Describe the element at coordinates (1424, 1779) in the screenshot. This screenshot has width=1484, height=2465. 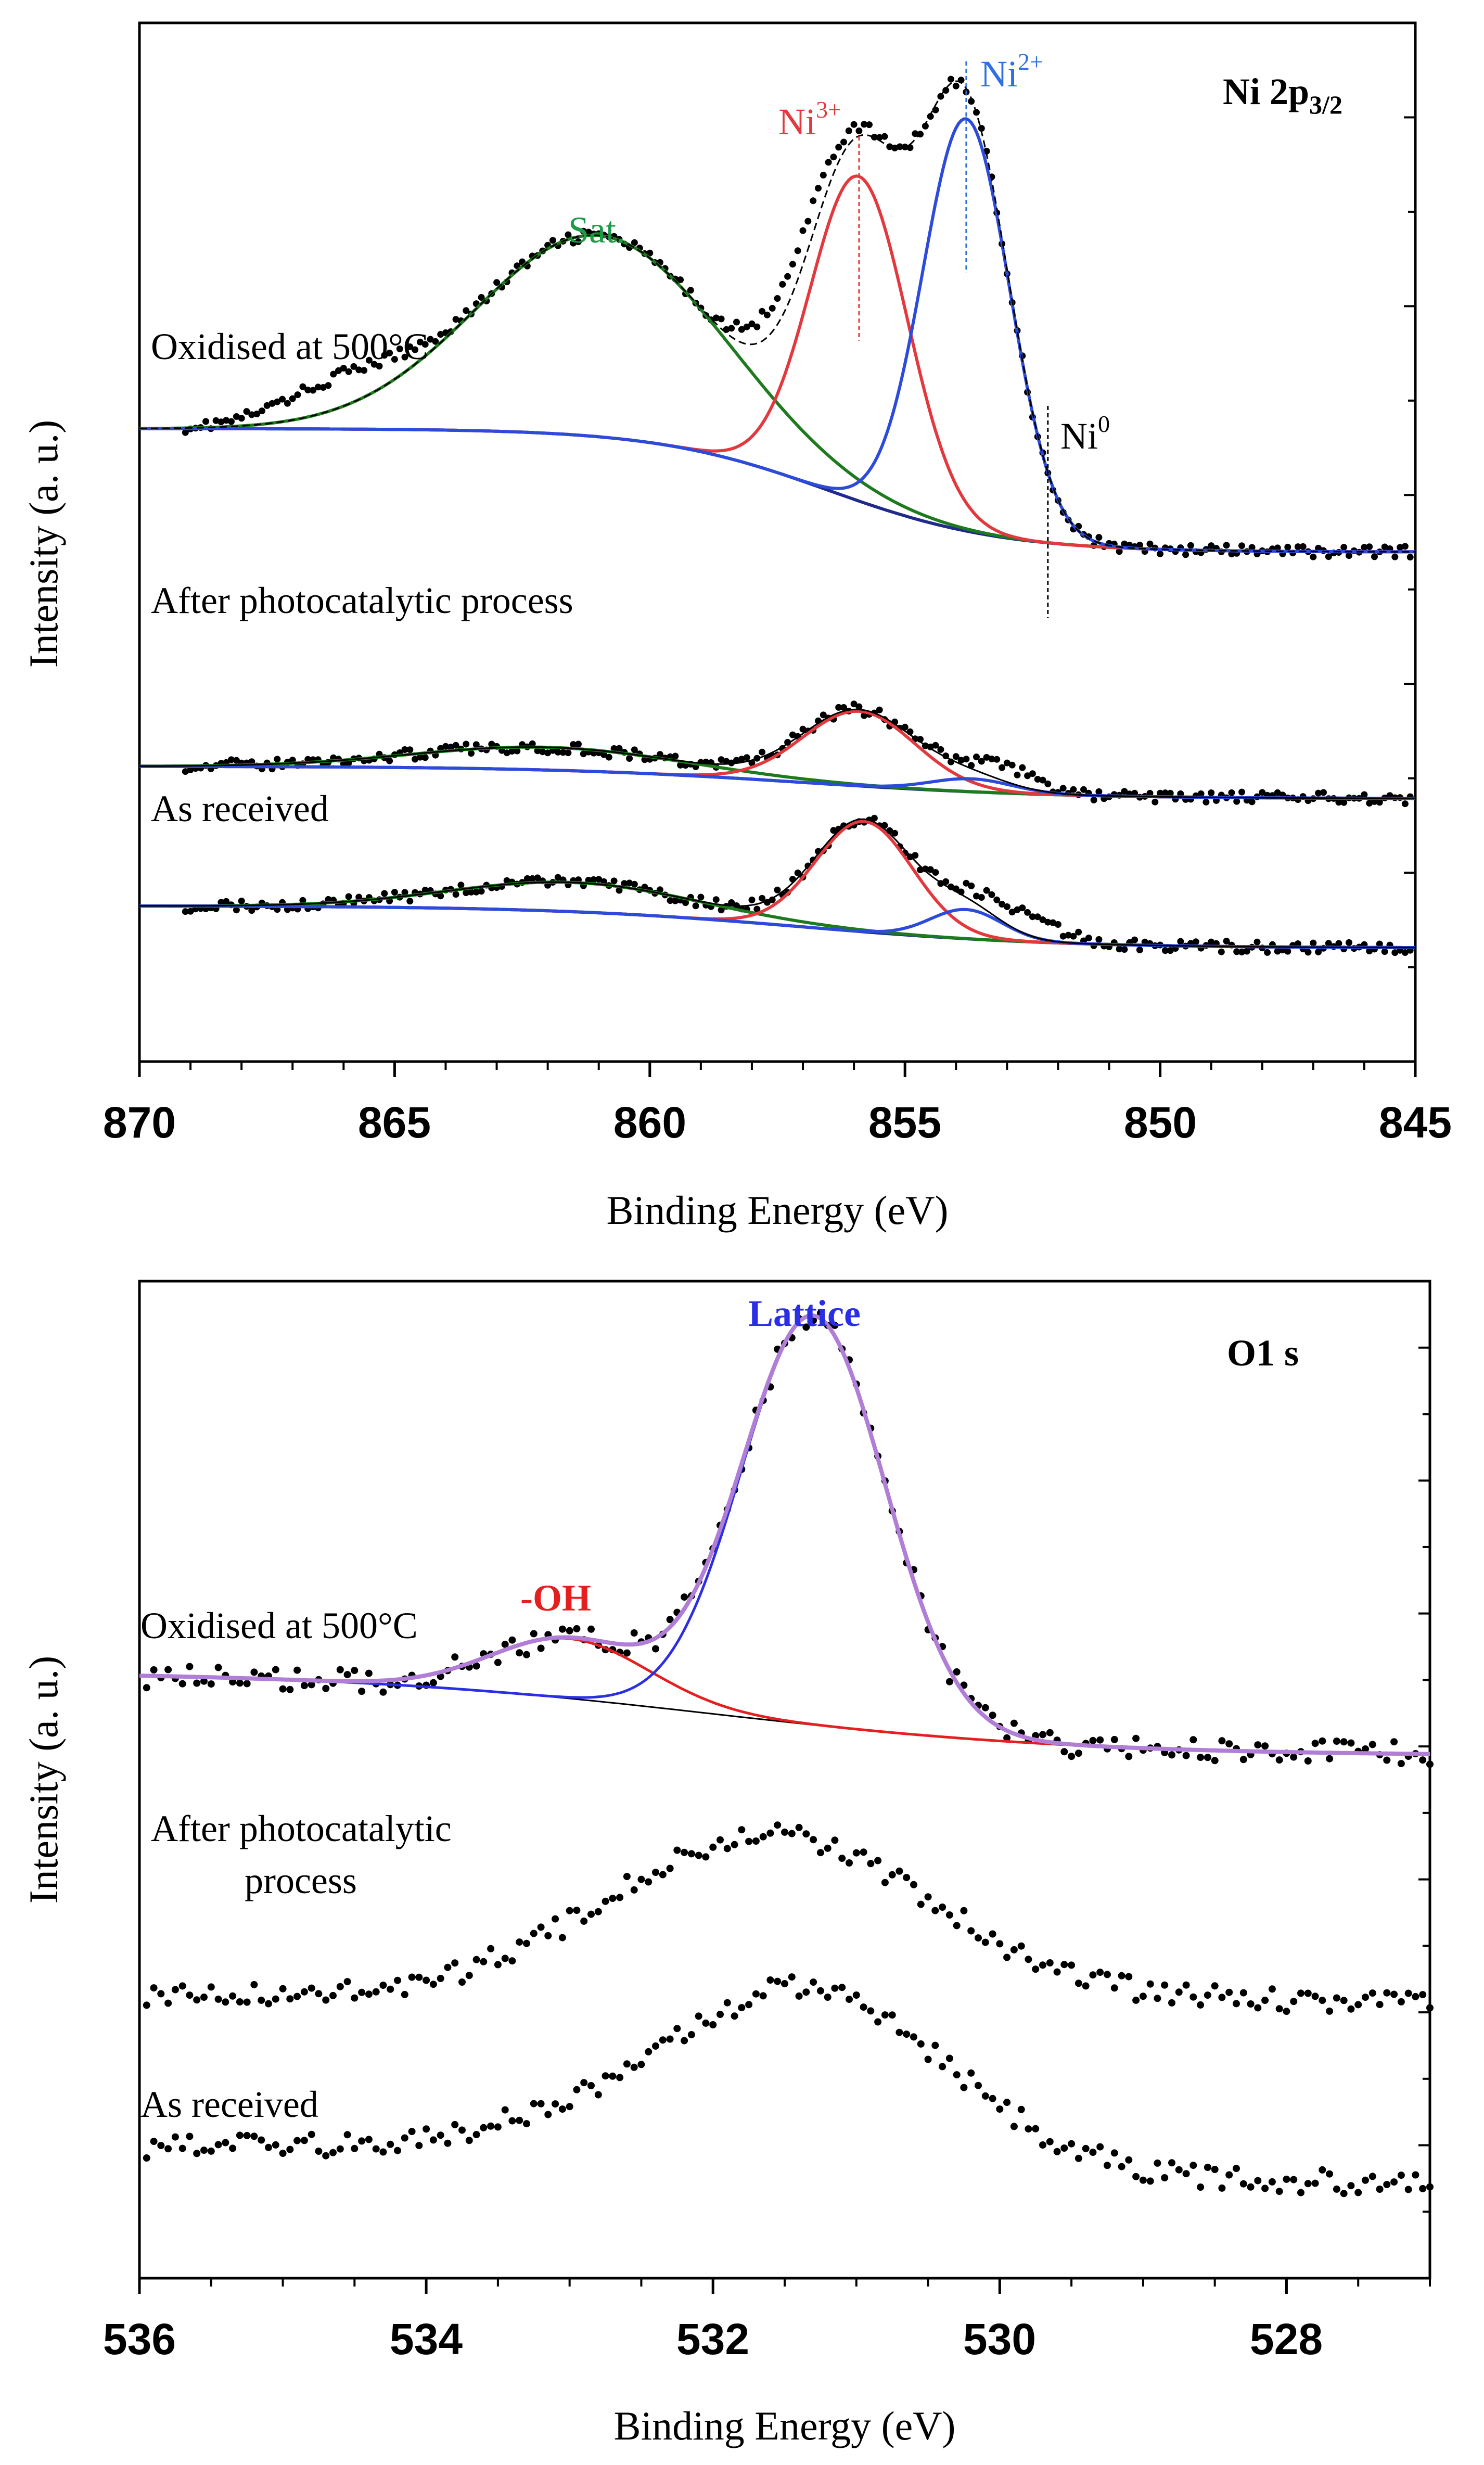
I see `o-y-ticks` at that location.